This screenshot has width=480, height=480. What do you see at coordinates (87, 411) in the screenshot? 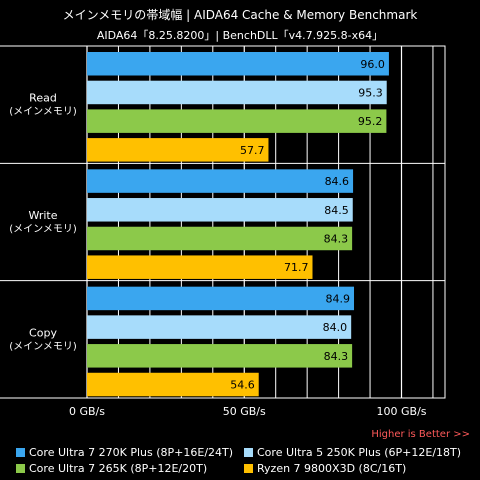
I see `x-tick-label-0: 0 GB/s` at bounding box center [87, 411].